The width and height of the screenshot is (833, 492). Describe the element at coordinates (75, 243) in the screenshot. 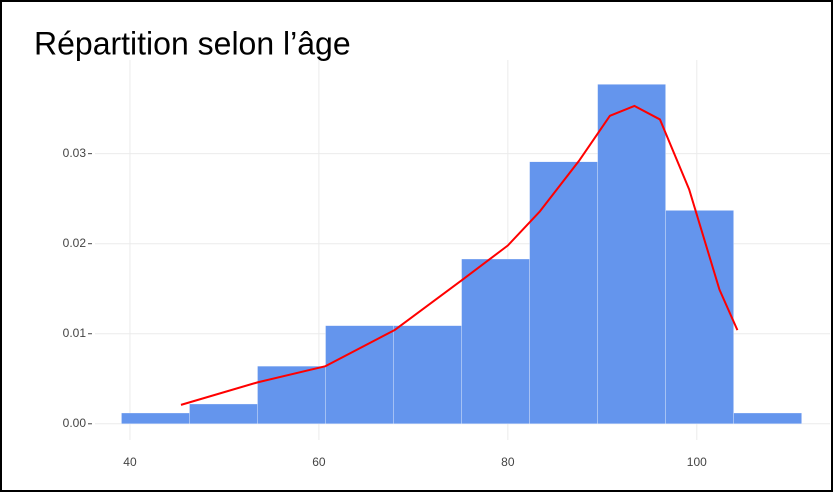

I see `y-tick-label: 0.02` at that location.